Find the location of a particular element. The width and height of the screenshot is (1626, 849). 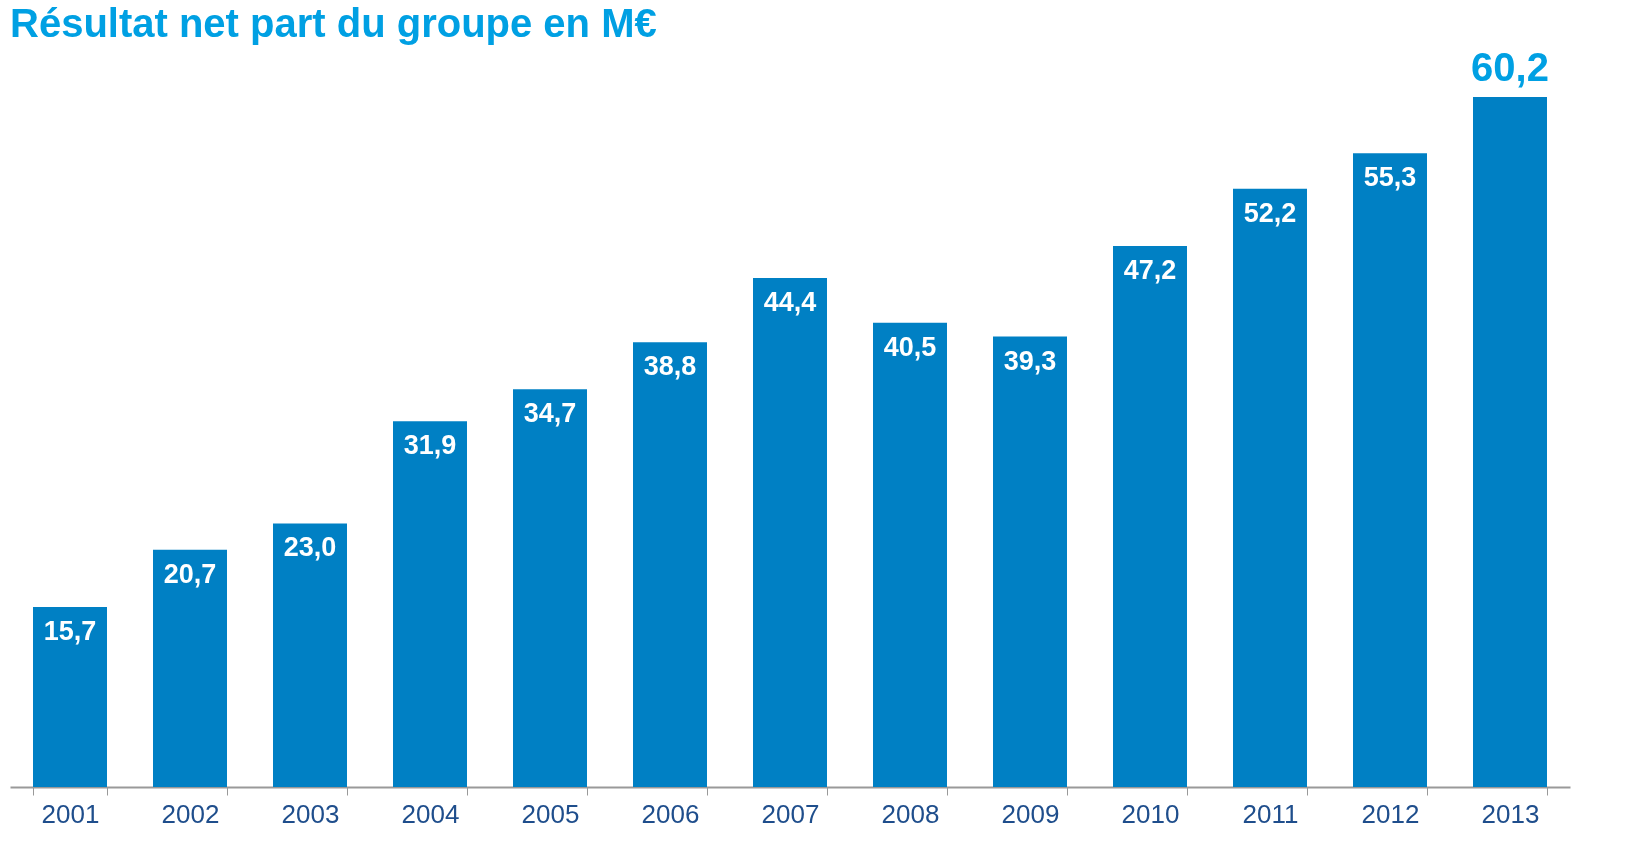

x-tick-label: 2012 is located at coordinates (1390, 813).